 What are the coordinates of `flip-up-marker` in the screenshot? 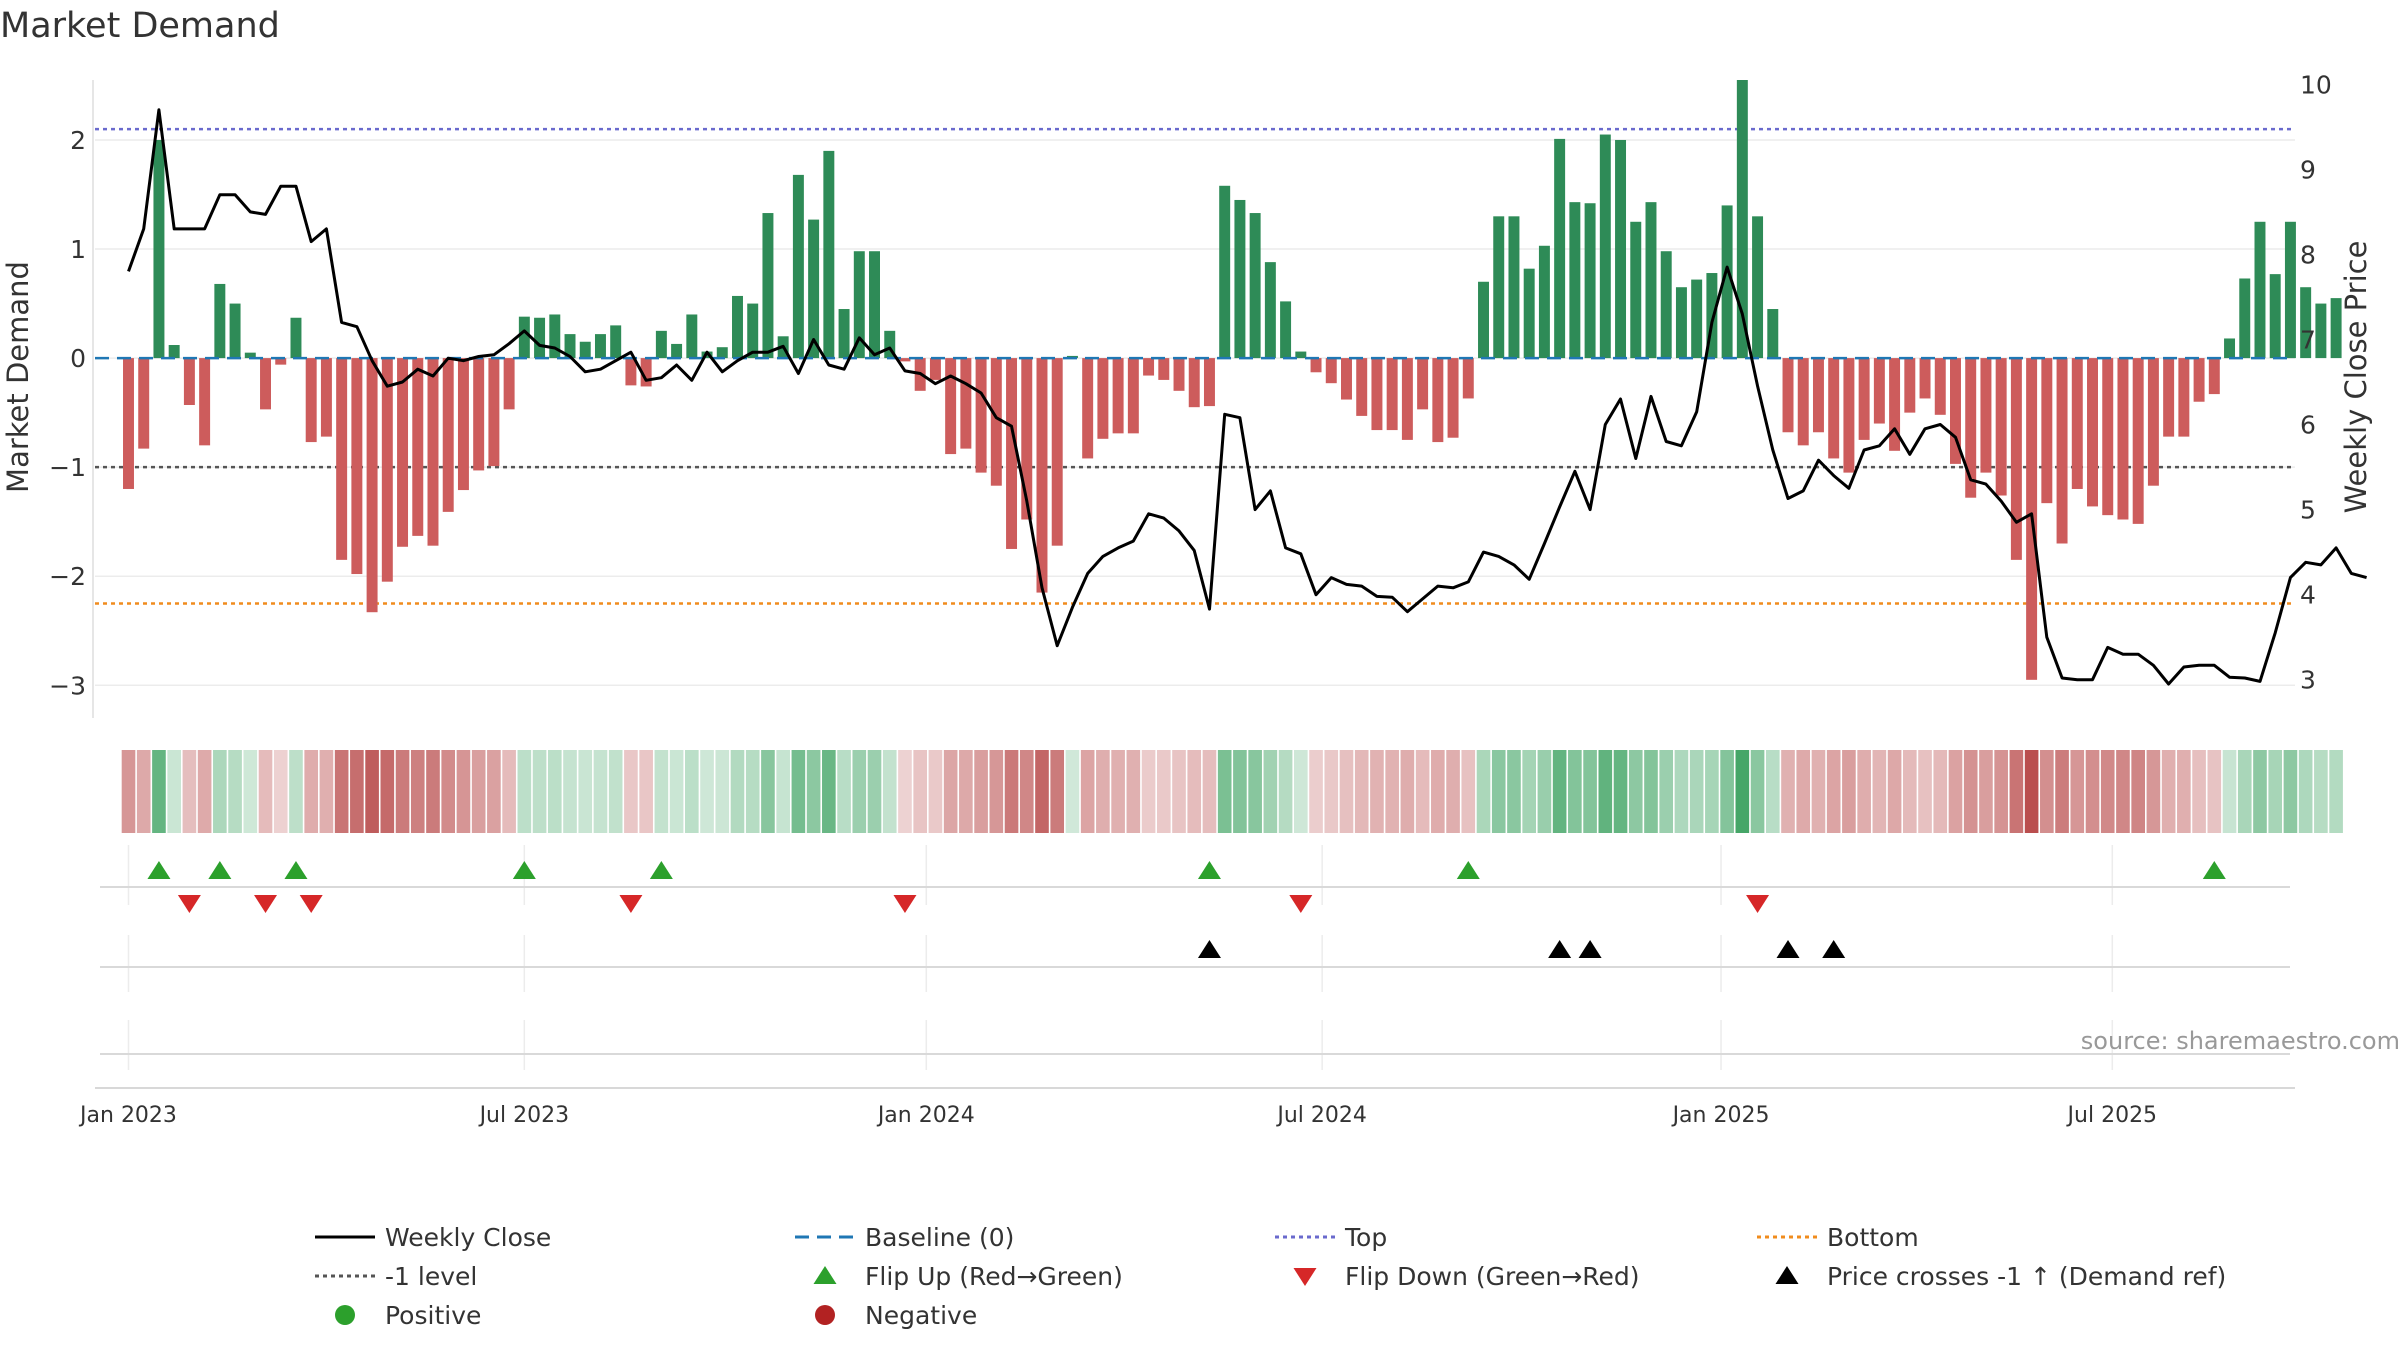 It's located at (220, 870).